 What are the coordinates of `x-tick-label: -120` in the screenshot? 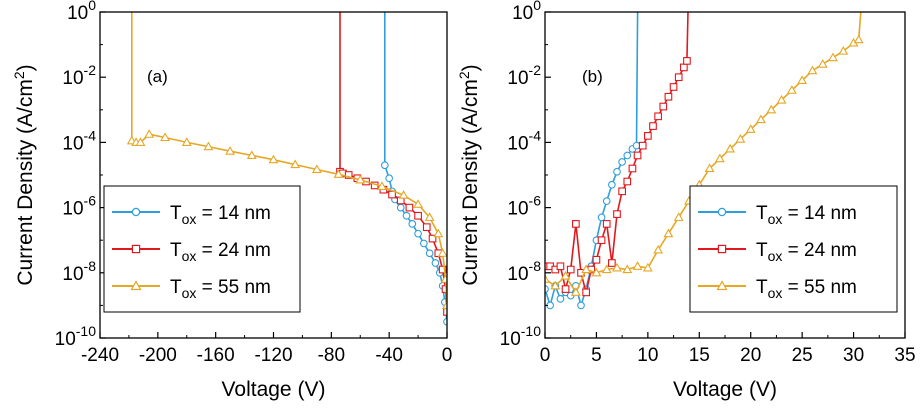 It's located at (273, 355).